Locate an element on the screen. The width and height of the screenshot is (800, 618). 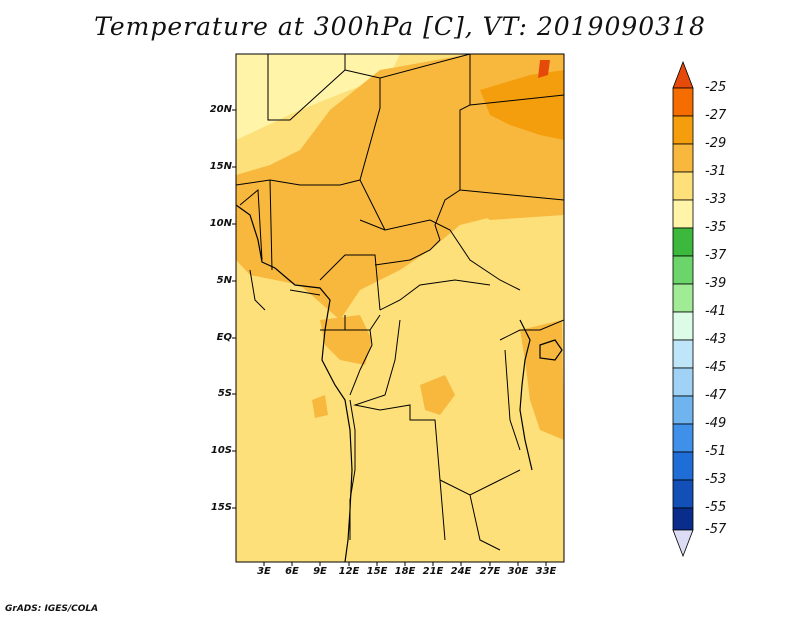
colorbar-label: -39 is located at coordinates (716, 283).